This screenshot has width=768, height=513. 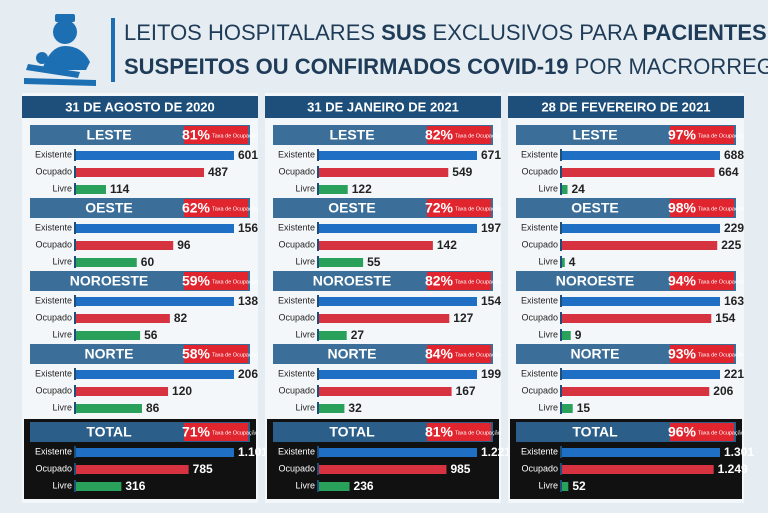 I want to click on group-name: TOTAL, so click(x=595, y=432).